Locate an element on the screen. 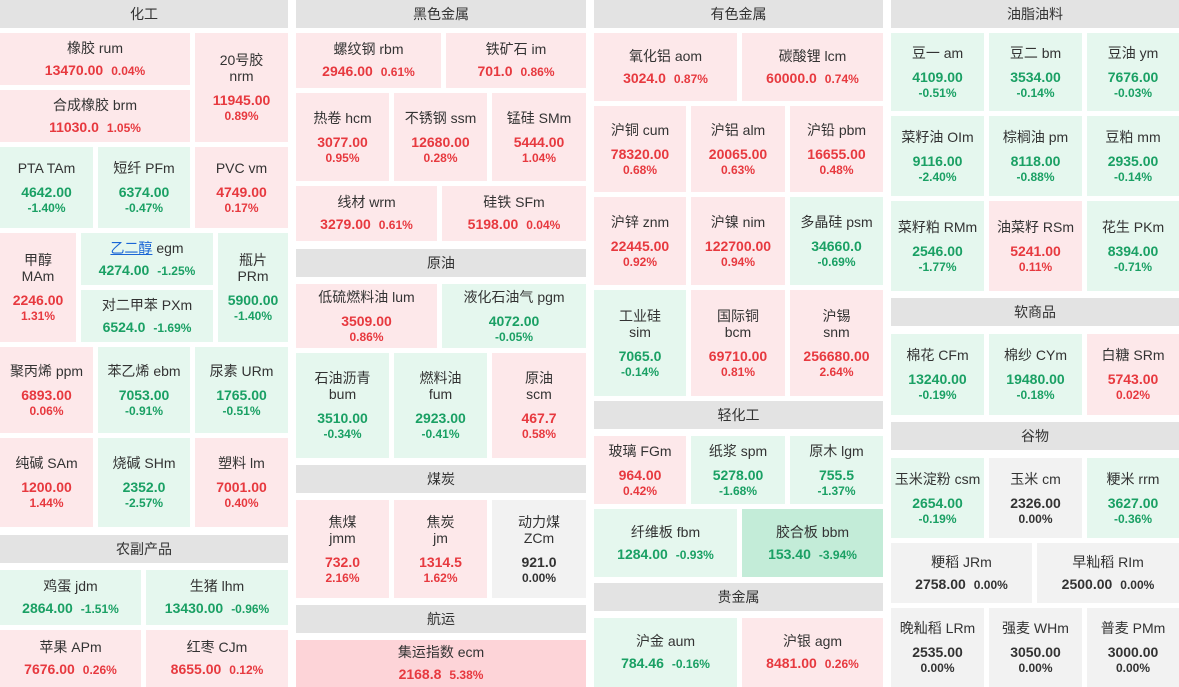 The height and width of the screenshot is (687, 1179). contract-name: 豆粕 mm is located at coordinates (1133, 136).